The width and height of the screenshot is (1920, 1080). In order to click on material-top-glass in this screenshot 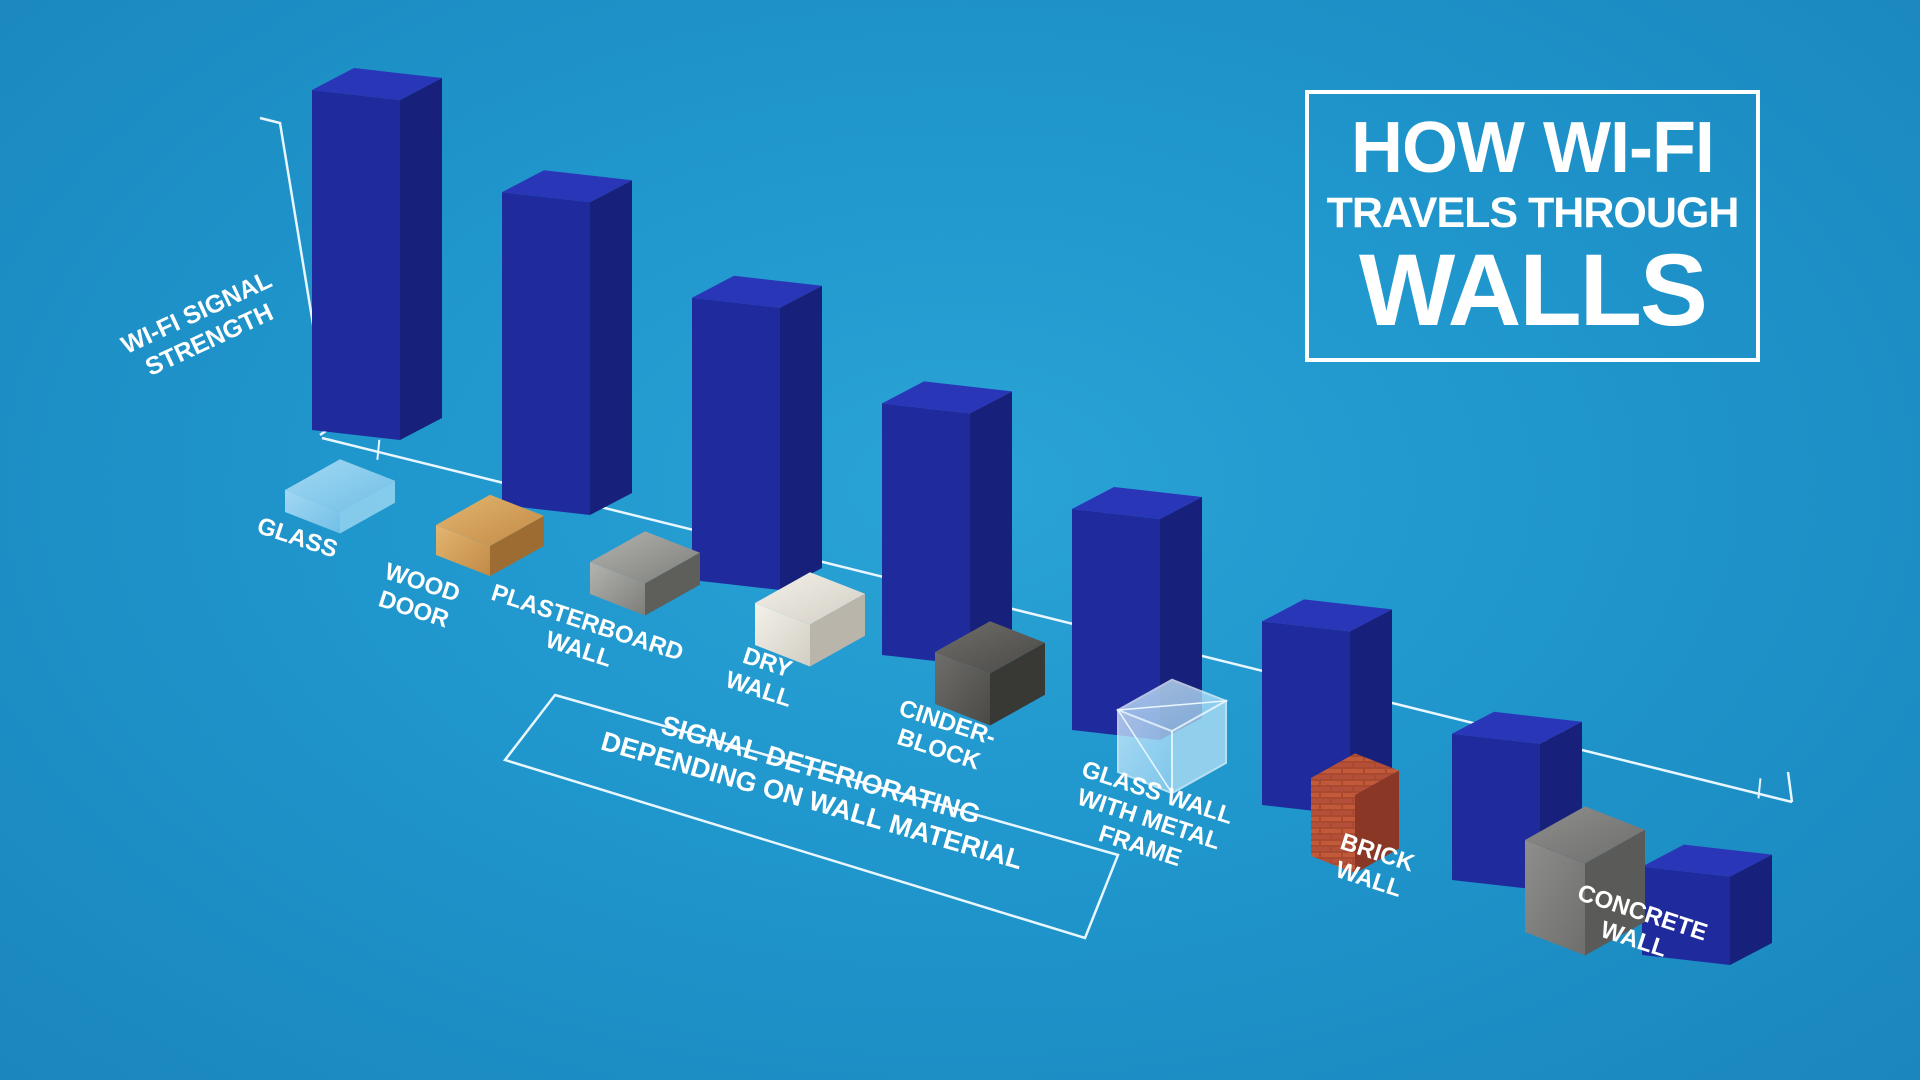, I will do `click(340, 485)`.